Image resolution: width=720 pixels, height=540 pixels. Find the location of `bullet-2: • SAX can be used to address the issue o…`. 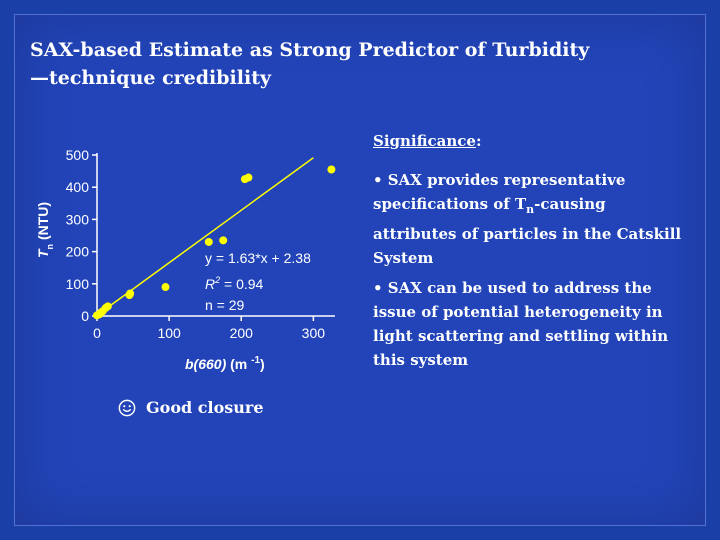

bullet-2: • SAX can be used to address the issue o… is located at coordinates (521, 324).